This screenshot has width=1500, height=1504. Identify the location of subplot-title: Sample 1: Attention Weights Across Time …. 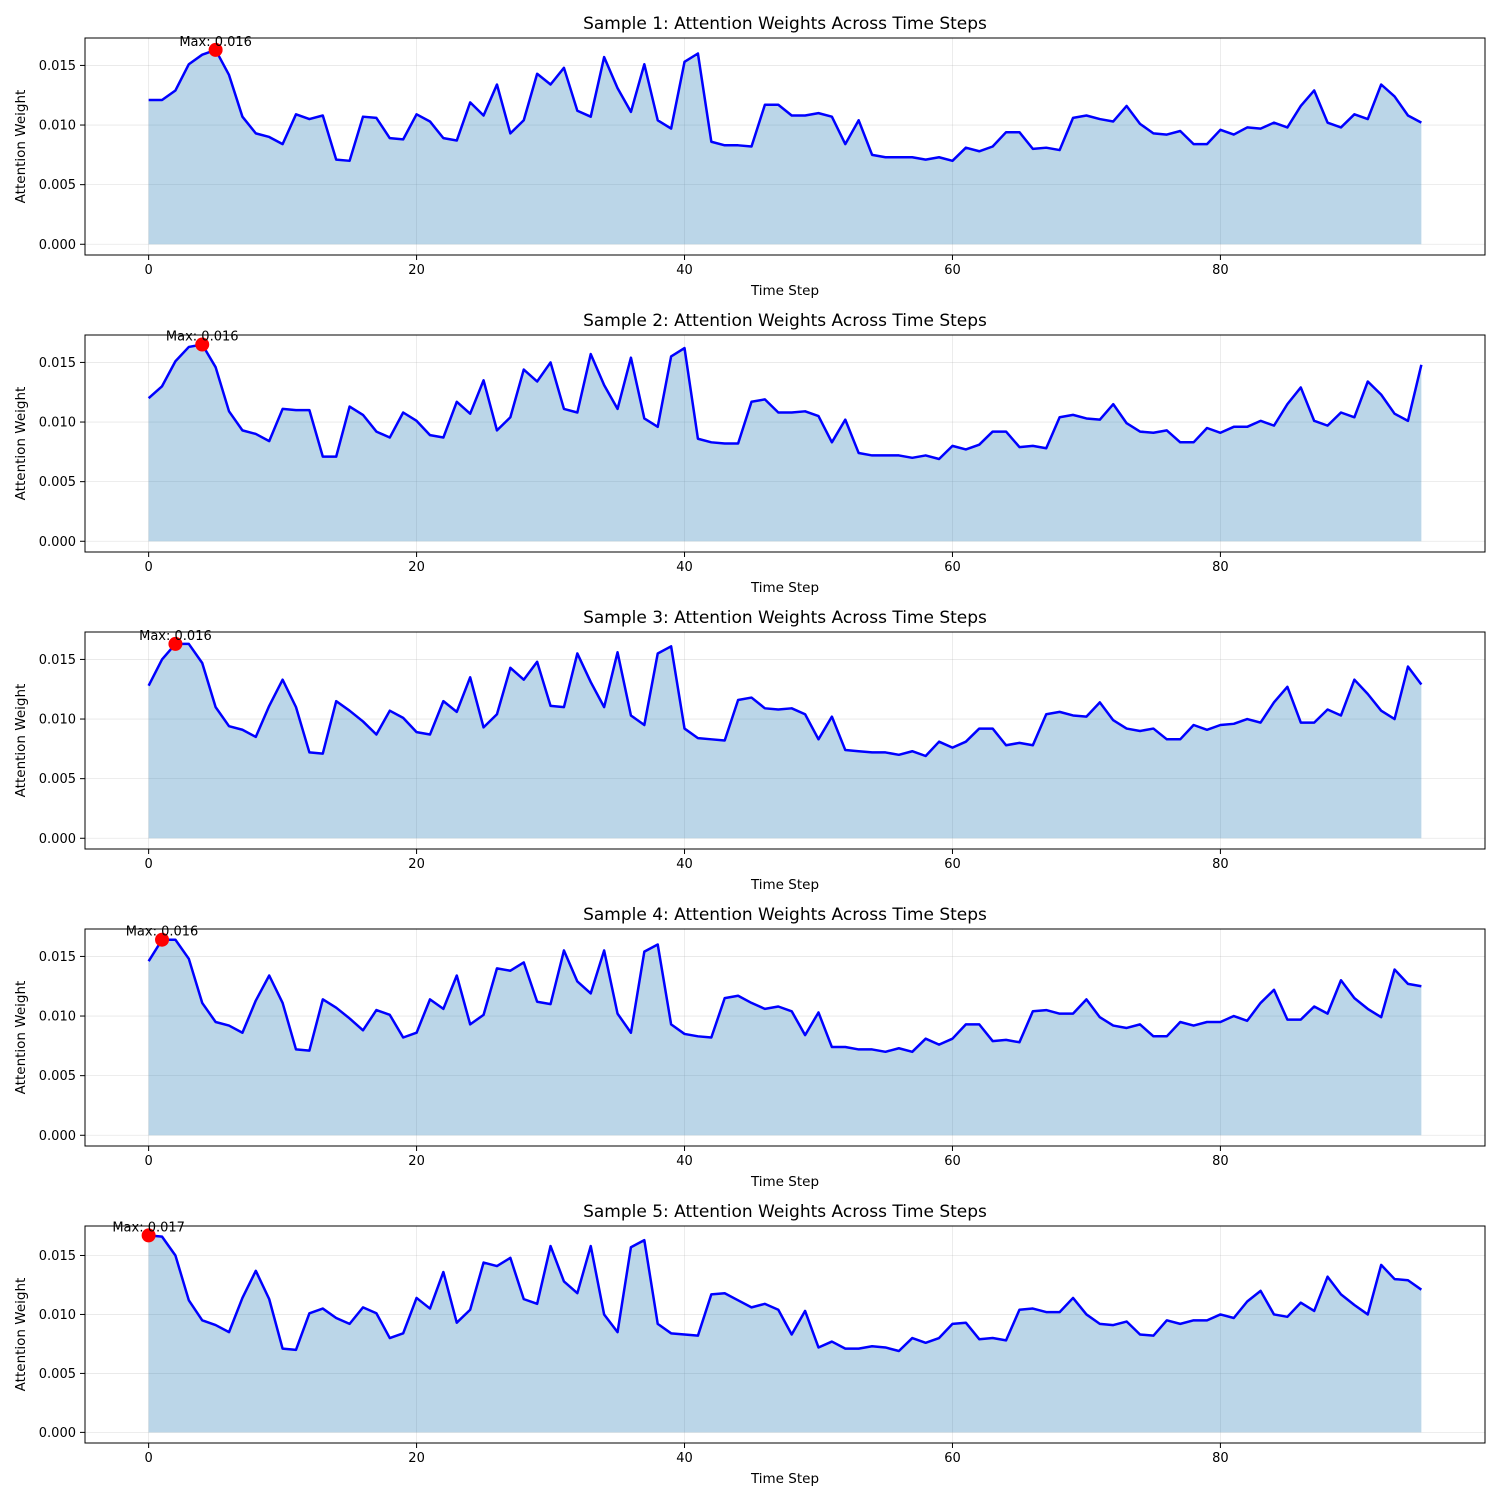
(785, 24).